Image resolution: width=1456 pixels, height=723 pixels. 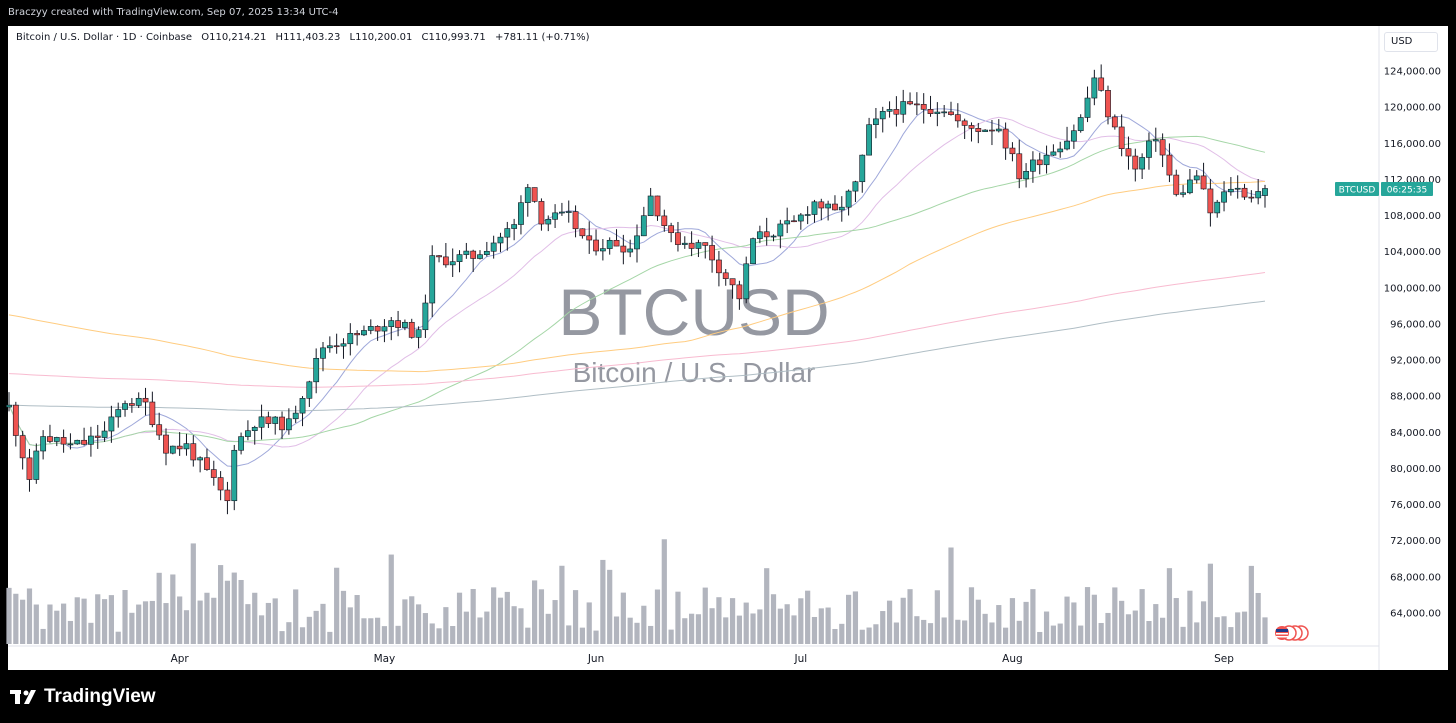 What do you see at coordinates (1411, 42) in the screenshot?
I see `currency-button: USD` at bounding box center [1411, 42].